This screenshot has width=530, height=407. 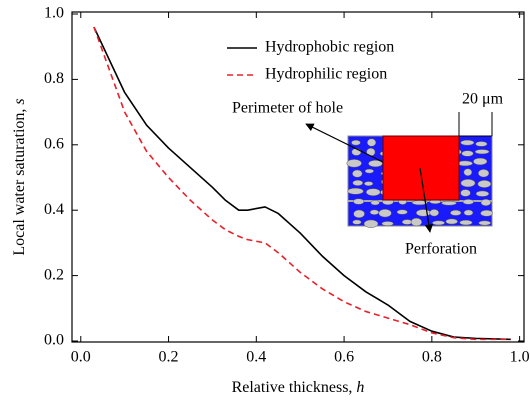 I want to click on y-tick-label: 0.4, so click(x=54, y=209).